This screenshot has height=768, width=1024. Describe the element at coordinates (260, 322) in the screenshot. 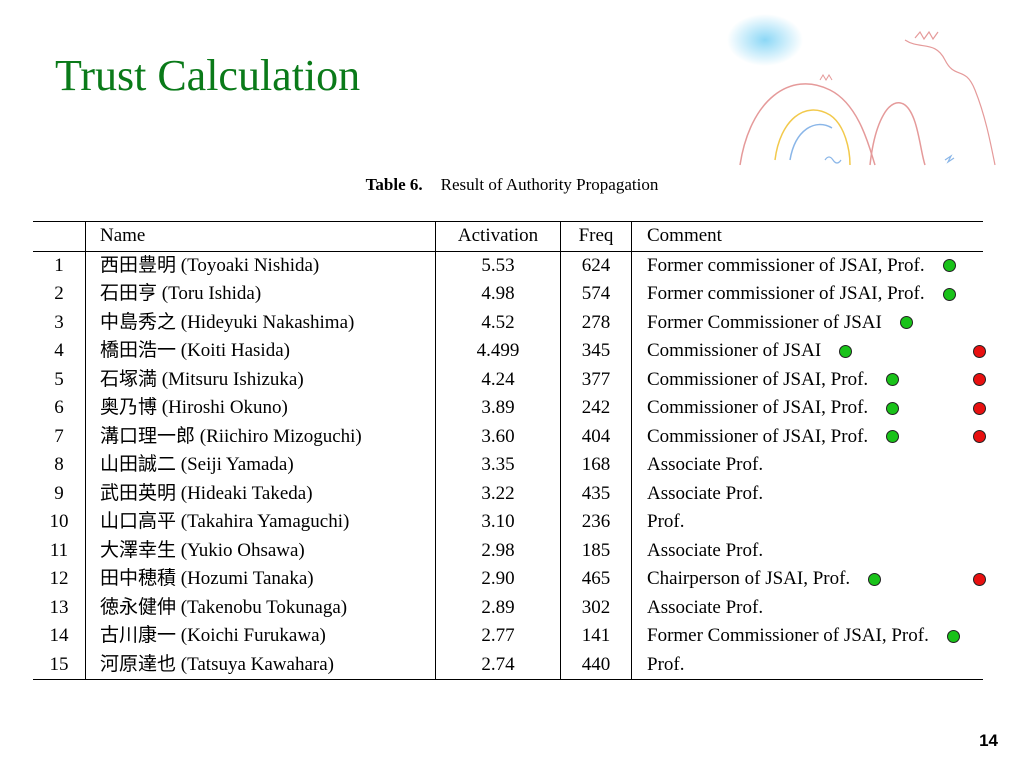

I see `row-name: 中島秀之 (Hideyuki Nakashima)` at that location.